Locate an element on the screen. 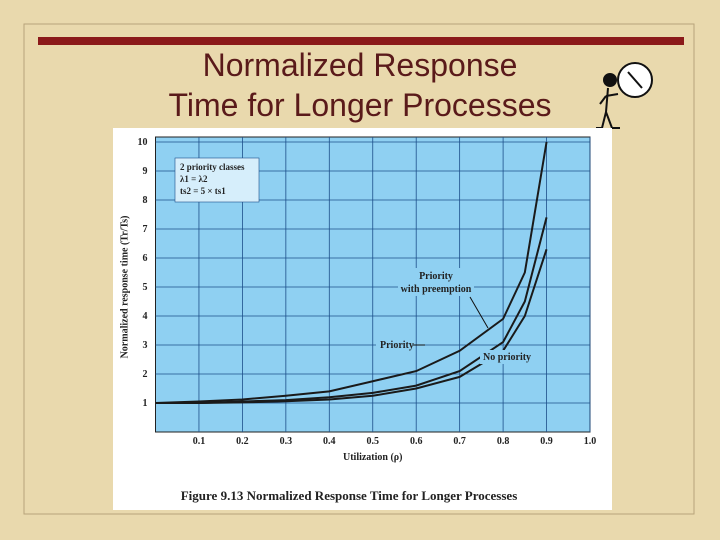 The height and width of the screenshot is (540, 720). y-tick-label: 7 is located at coordinates (145, 229).